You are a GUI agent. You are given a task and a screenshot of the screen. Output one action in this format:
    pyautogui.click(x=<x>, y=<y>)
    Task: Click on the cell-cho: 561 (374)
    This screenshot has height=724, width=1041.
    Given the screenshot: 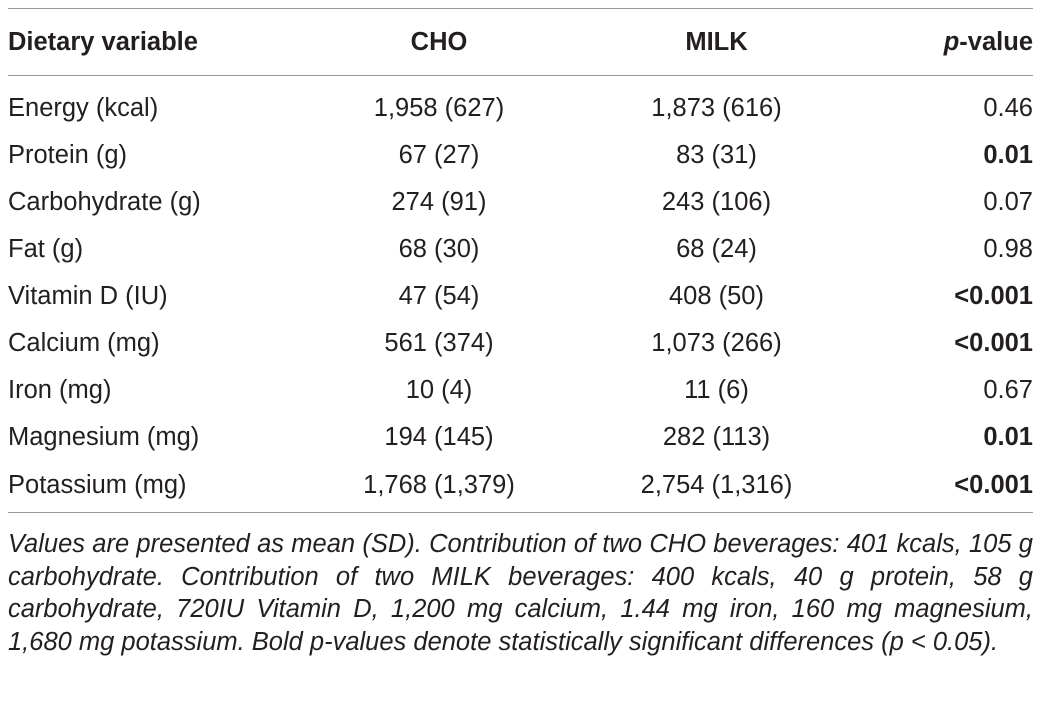 What is the action you would take?
    pyautogui.click(x=439, y=343)
    